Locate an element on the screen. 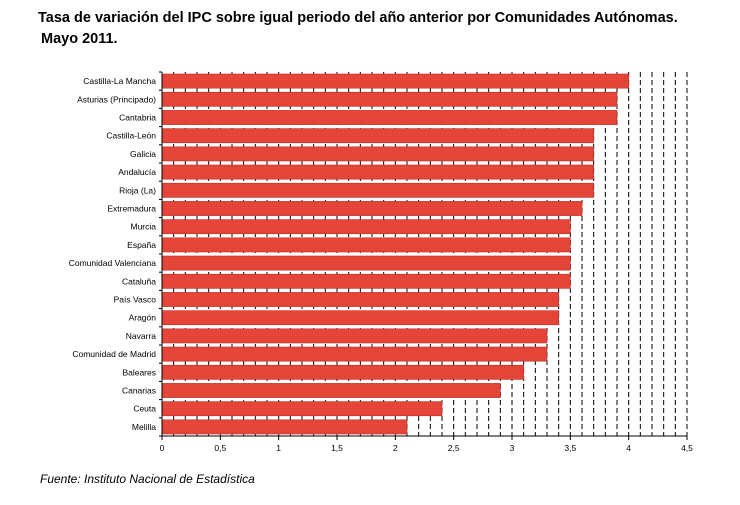  category-label: Murcia is located at coordinates (143, 227).